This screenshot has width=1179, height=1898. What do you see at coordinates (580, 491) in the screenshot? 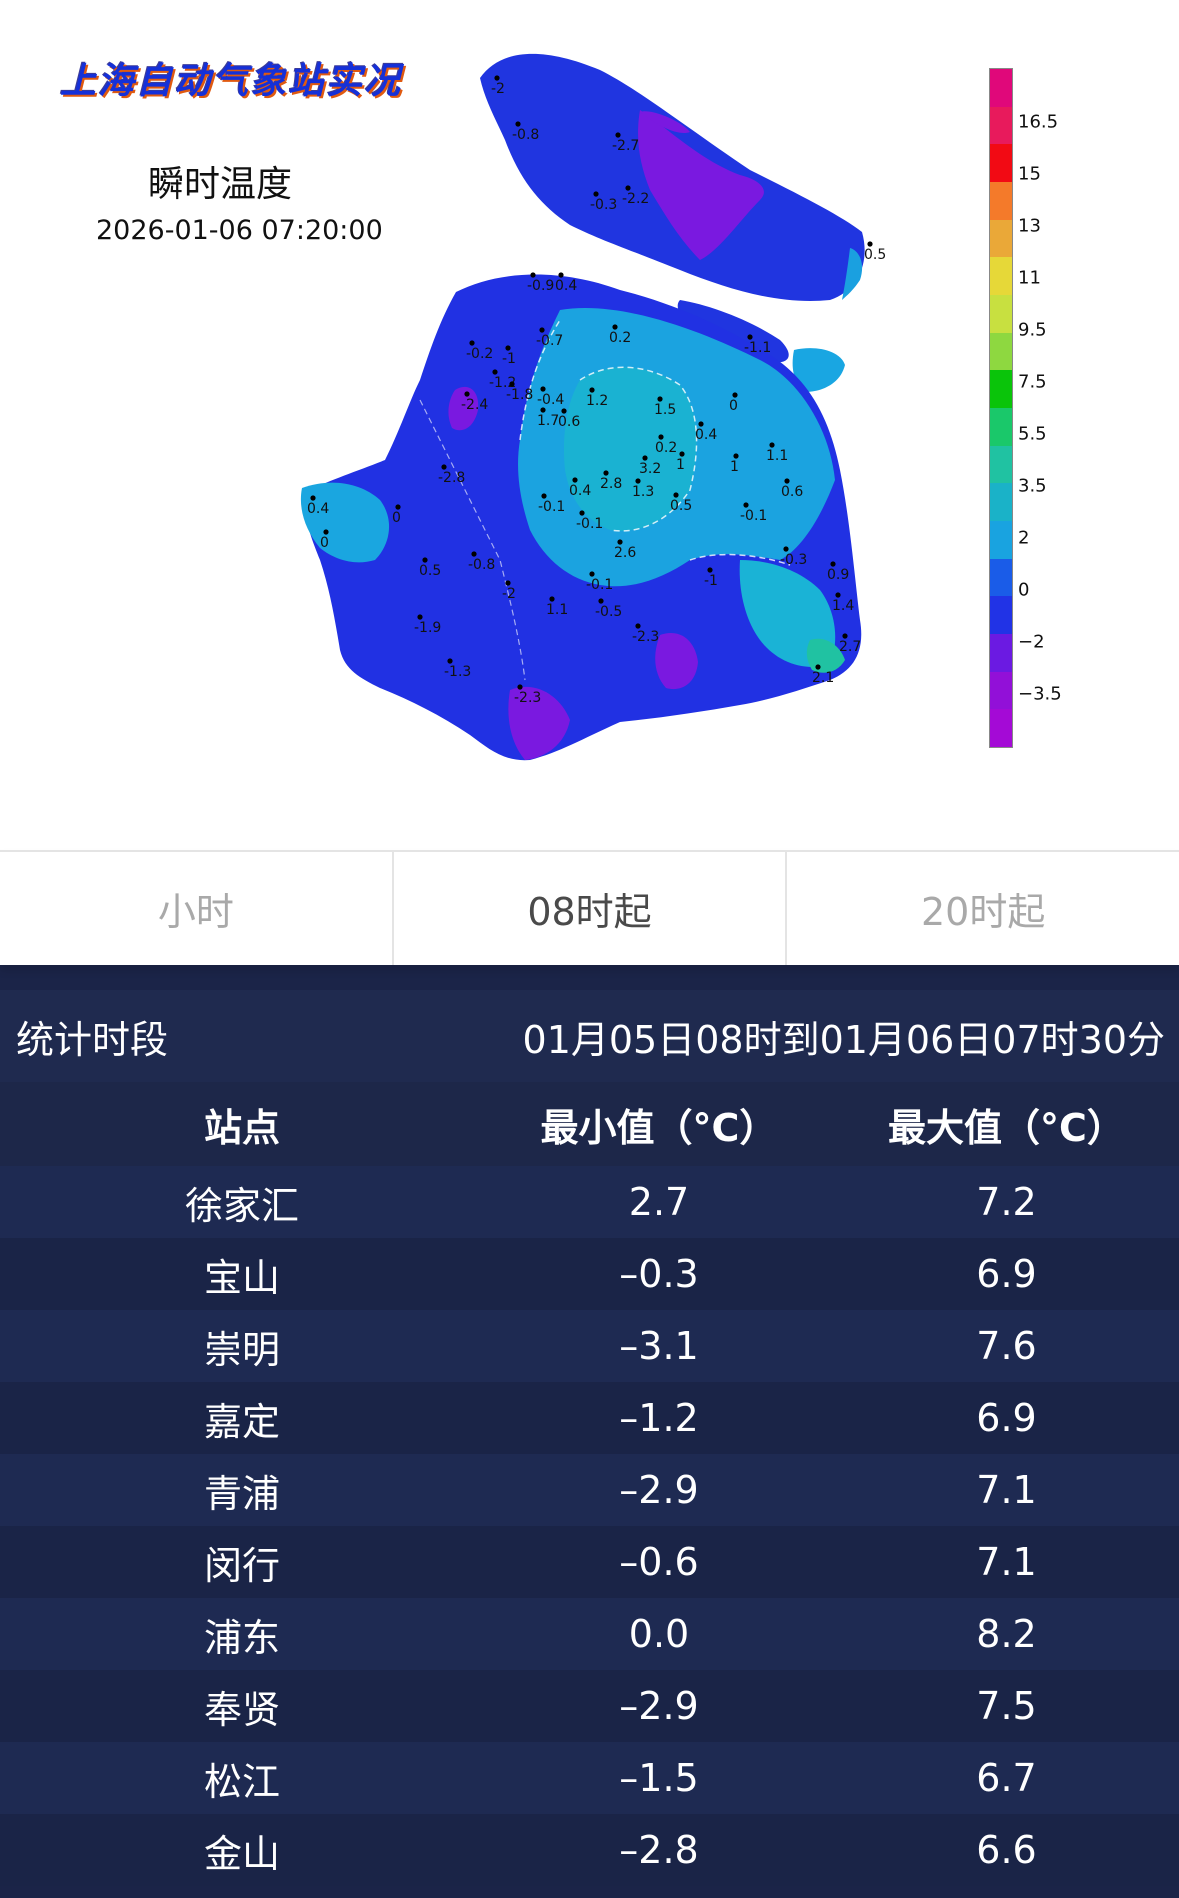
I see `station-value: 0.4` at bounding box center [580, 491].